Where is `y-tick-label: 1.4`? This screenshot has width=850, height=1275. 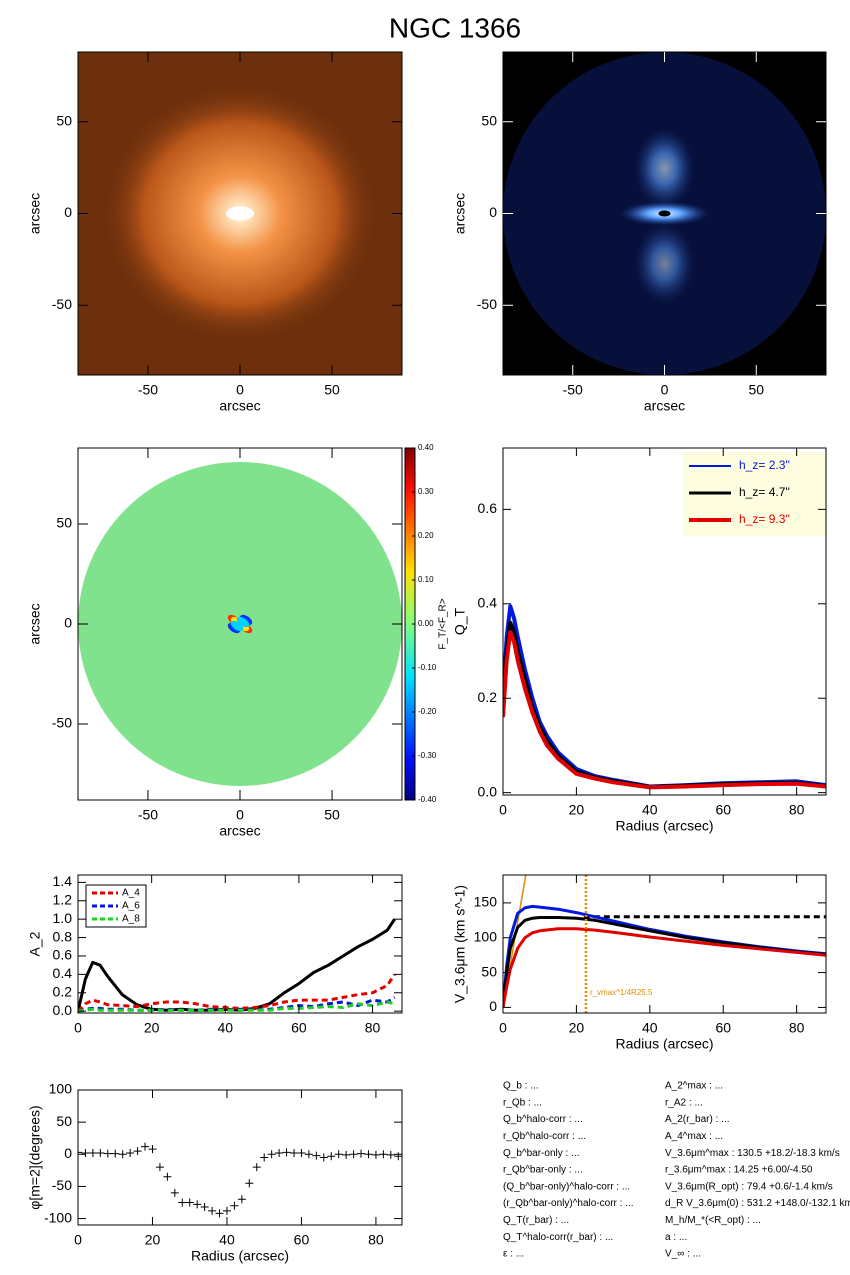
y-tick-label: 1.4 is located at coordinates (63, 881).